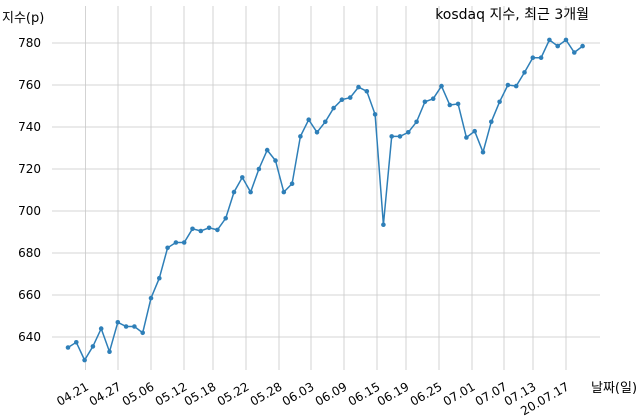 The height and width of the screenshot is (418, 640). What do you see at coordinates (364, 393) in the screenshot?
I see `x-tick-label: 06.15` at bounding box center [364, 393].